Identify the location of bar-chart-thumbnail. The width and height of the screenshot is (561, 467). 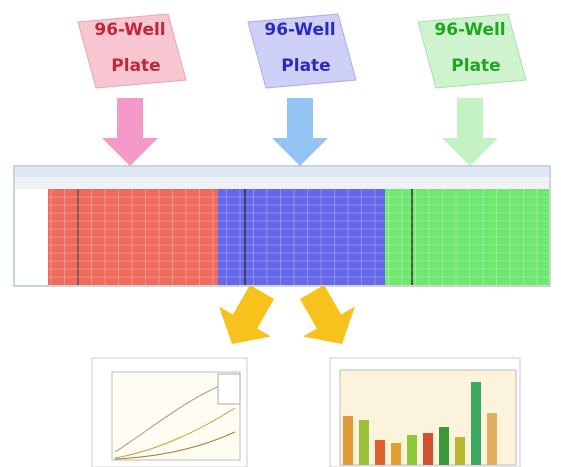
(425, 412).